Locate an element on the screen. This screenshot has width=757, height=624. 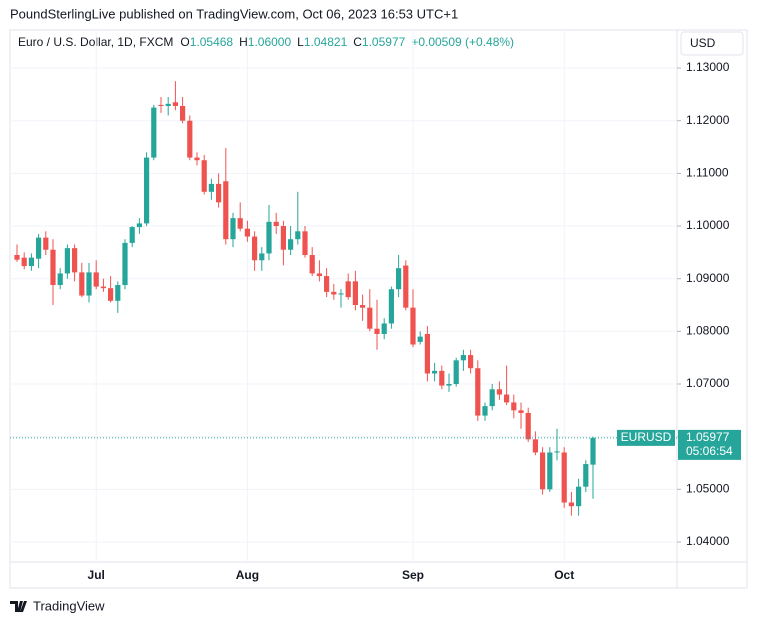
x-tick-label: Sep is located at coordinates (413, 575).